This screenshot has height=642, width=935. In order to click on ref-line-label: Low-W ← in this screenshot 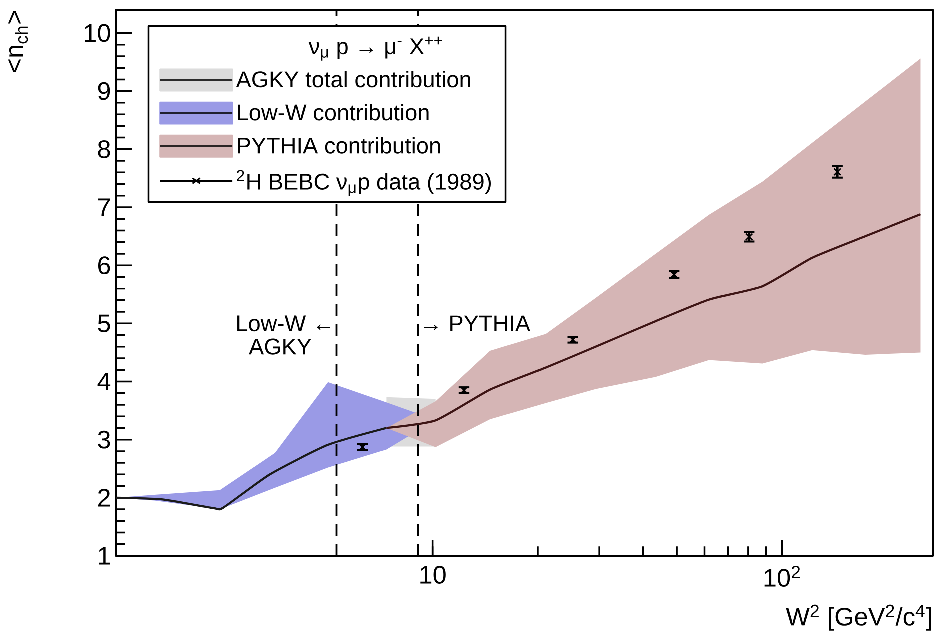, I will do `click(284, 324)`.